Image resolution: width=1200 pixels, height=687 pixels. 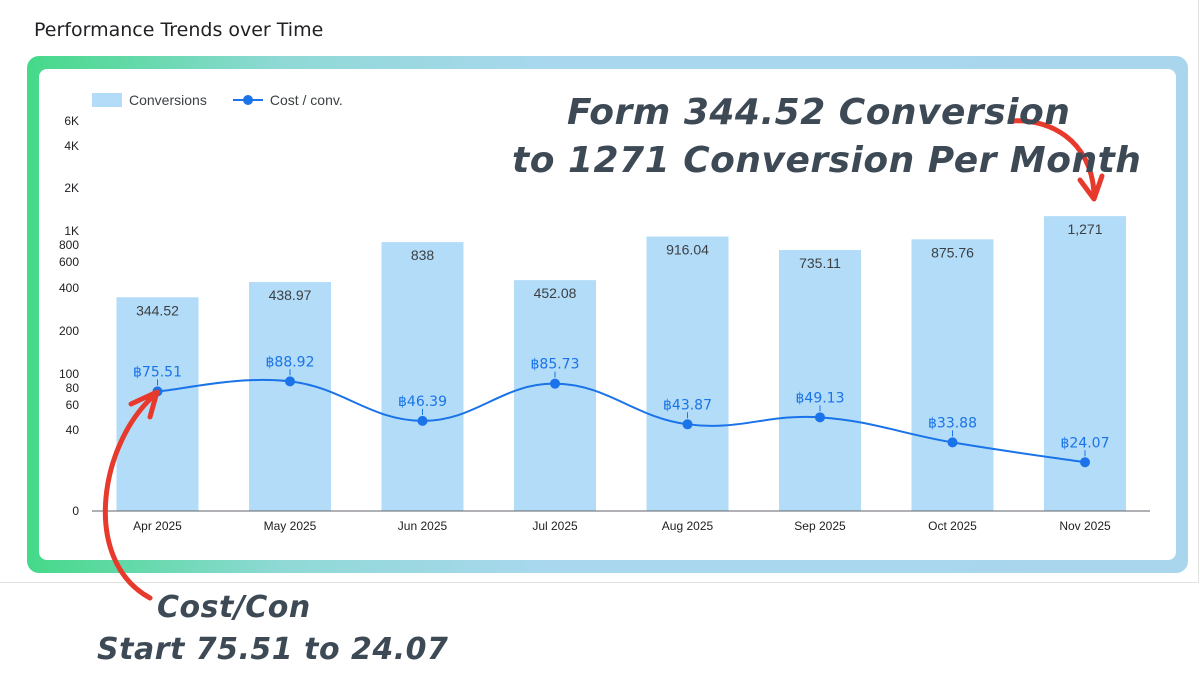 What do you see at coordinates (290, 362) in the screenshot?
I see `point-value-label: ฿88.92` at bounding box center [290, 362].